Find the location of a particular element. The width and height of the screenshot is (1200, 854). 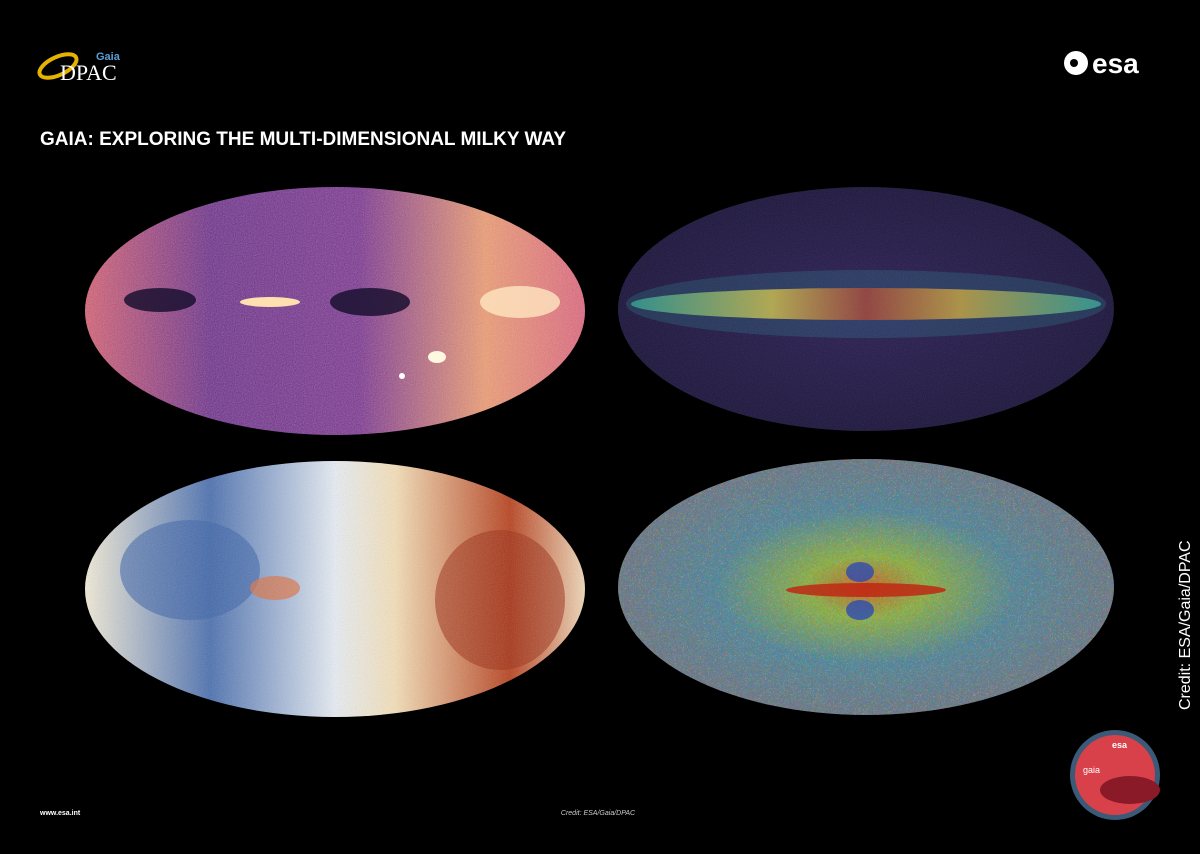

esa-logo: esa is located at coordinates (1101, 63).